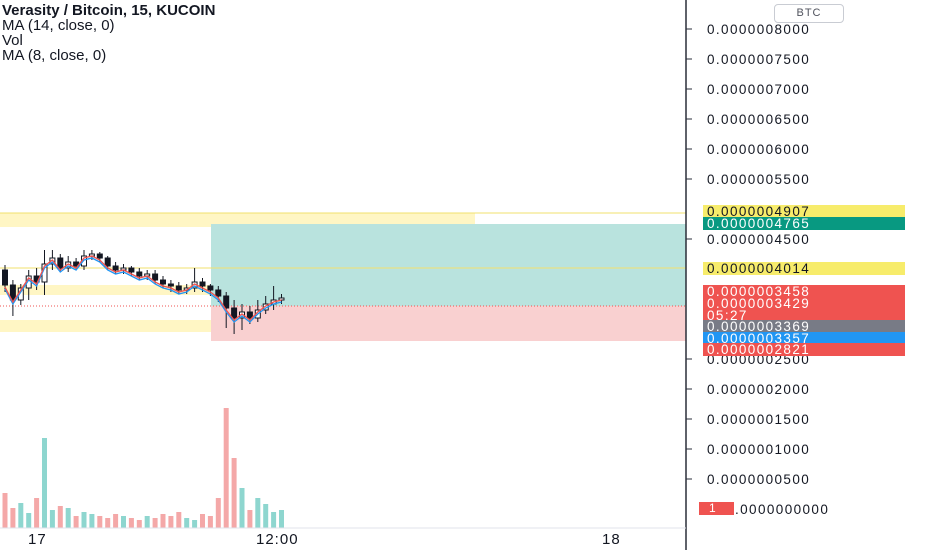 The height and width of the screenshot is (550, 932). Describe the element at coordinates (759, 239) in the screenshot. I see `price-axis-label: 0.0000004500` at that location.